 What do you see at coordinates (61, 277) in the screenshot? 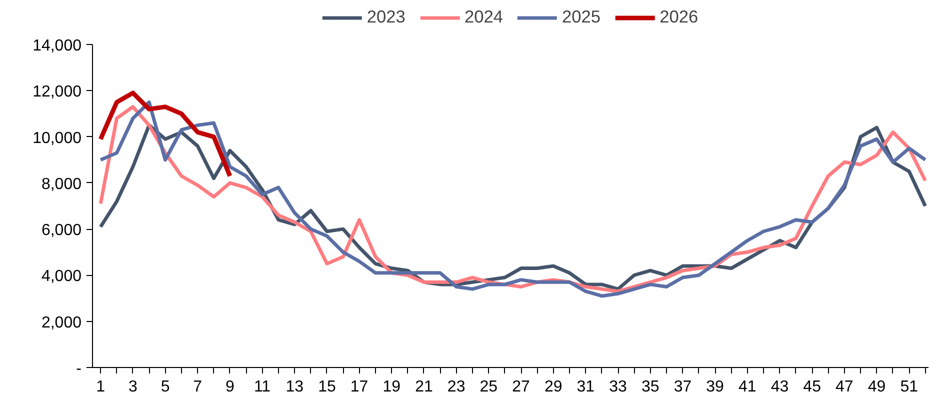
I see `y-tick-label: 4,000` at bounding box center [61, 277].